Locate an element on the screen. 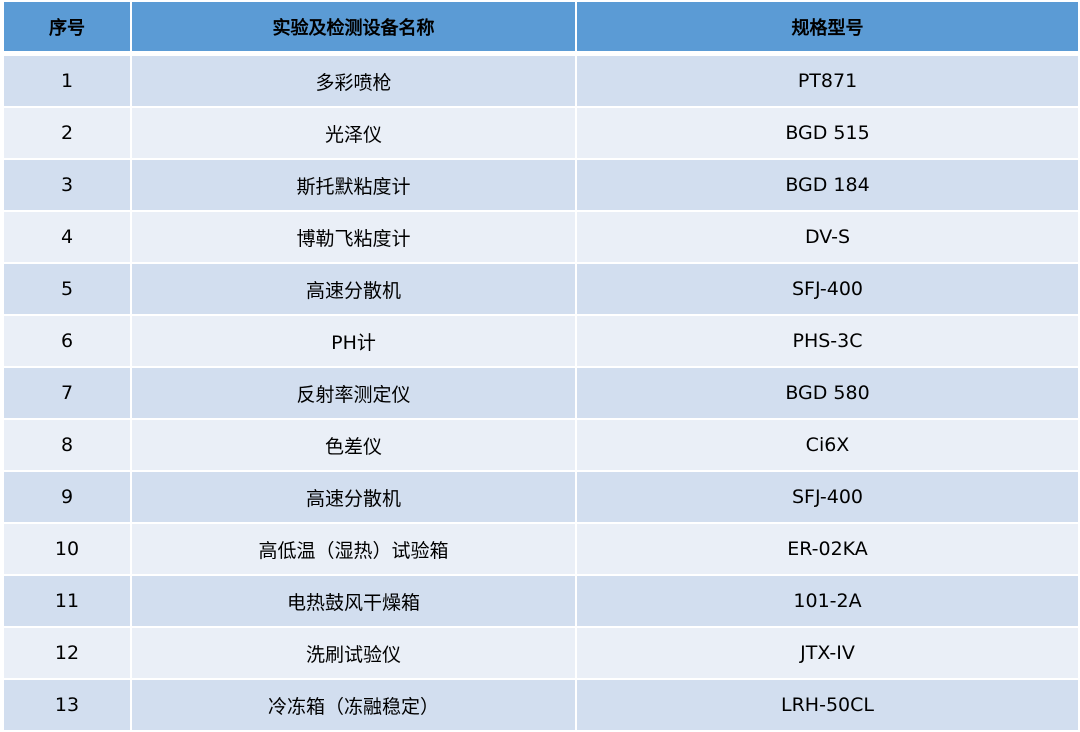 Image resolution: width=1080 pixels, height=732 pixels. cell-index: 13 is located at coordinates (67, 706).